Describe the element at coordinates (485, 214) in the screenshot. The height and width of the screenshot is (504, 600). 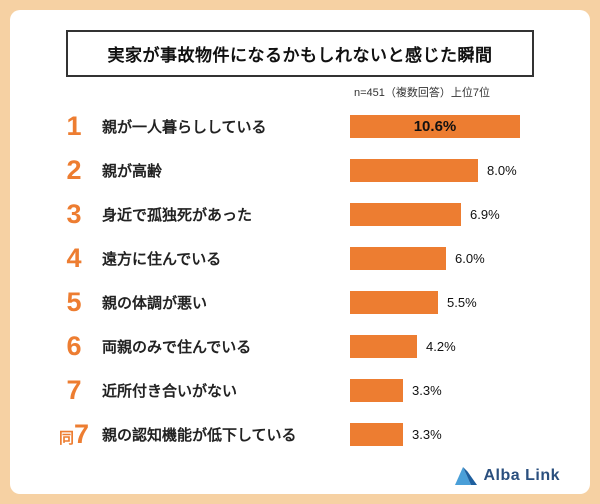
I see `value-label: 6.9%` at that location.